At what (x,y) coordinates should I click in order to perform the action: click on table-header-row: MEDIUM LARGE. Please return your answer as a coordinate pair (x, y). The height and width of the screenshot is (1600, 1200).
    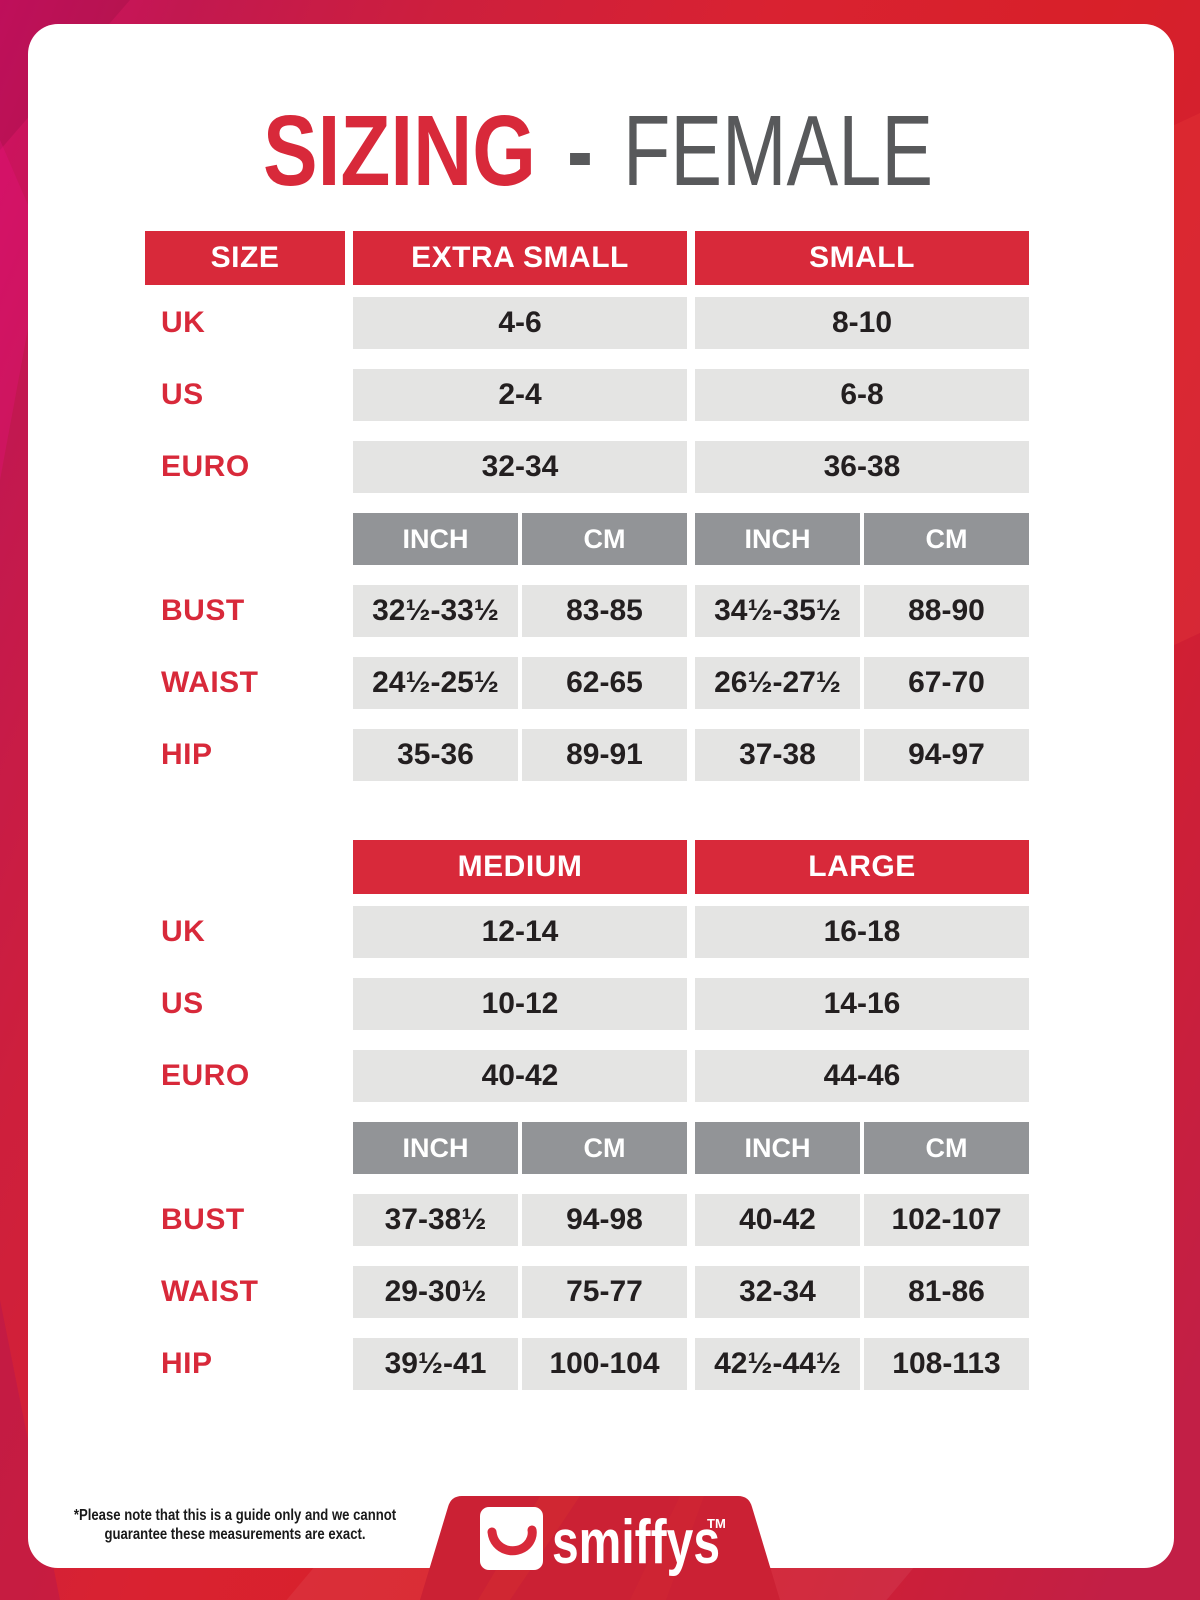
    Looking at the image, I should click on (587, 867).